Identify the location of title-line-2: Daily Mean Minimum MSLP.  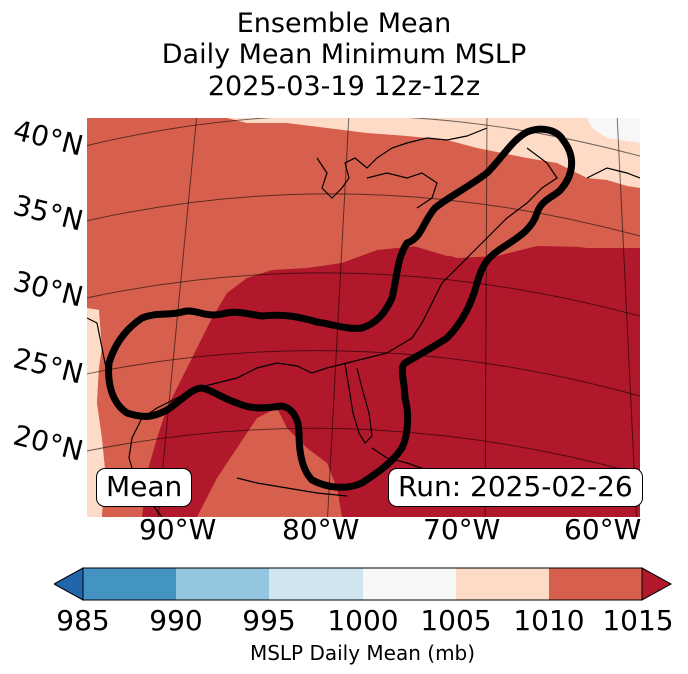
(344, 54).